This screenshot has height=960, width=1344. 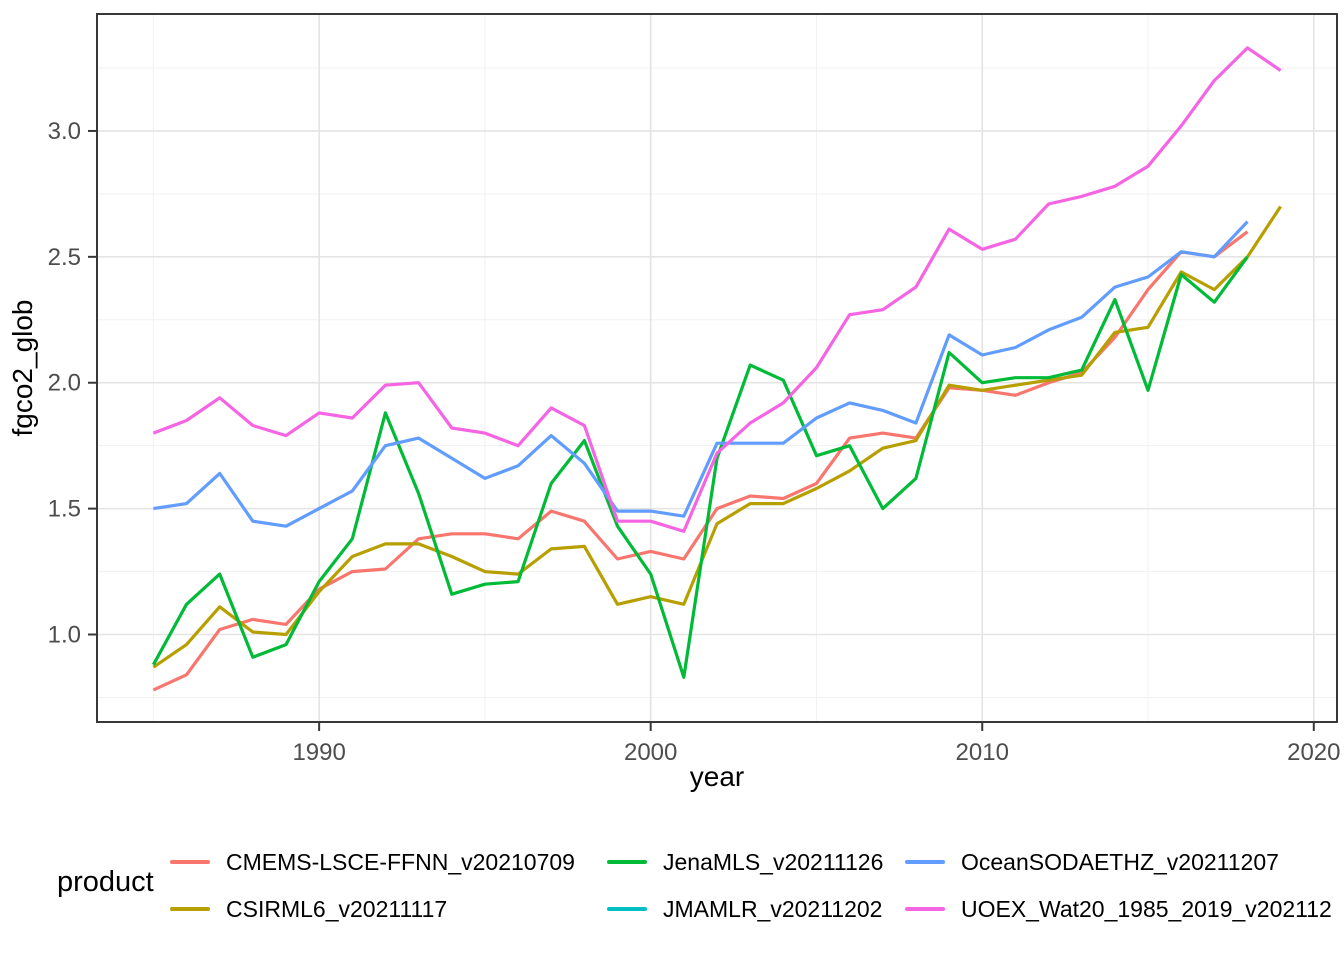 What do you see at coordinates (925, 862) in the screenshot?
I see `legend-key-line-oceansoda` at bounding box center [925, 862].